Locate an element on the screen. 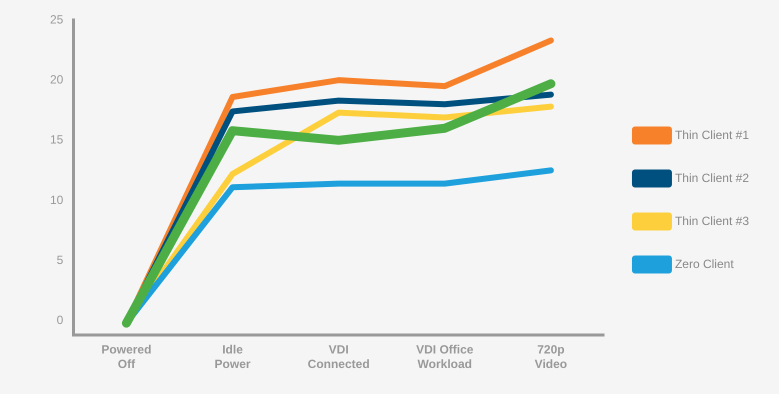 The height and width of the screenshot is (394, 779). legend-label: Zero Client is located at coordinates (704, 263).